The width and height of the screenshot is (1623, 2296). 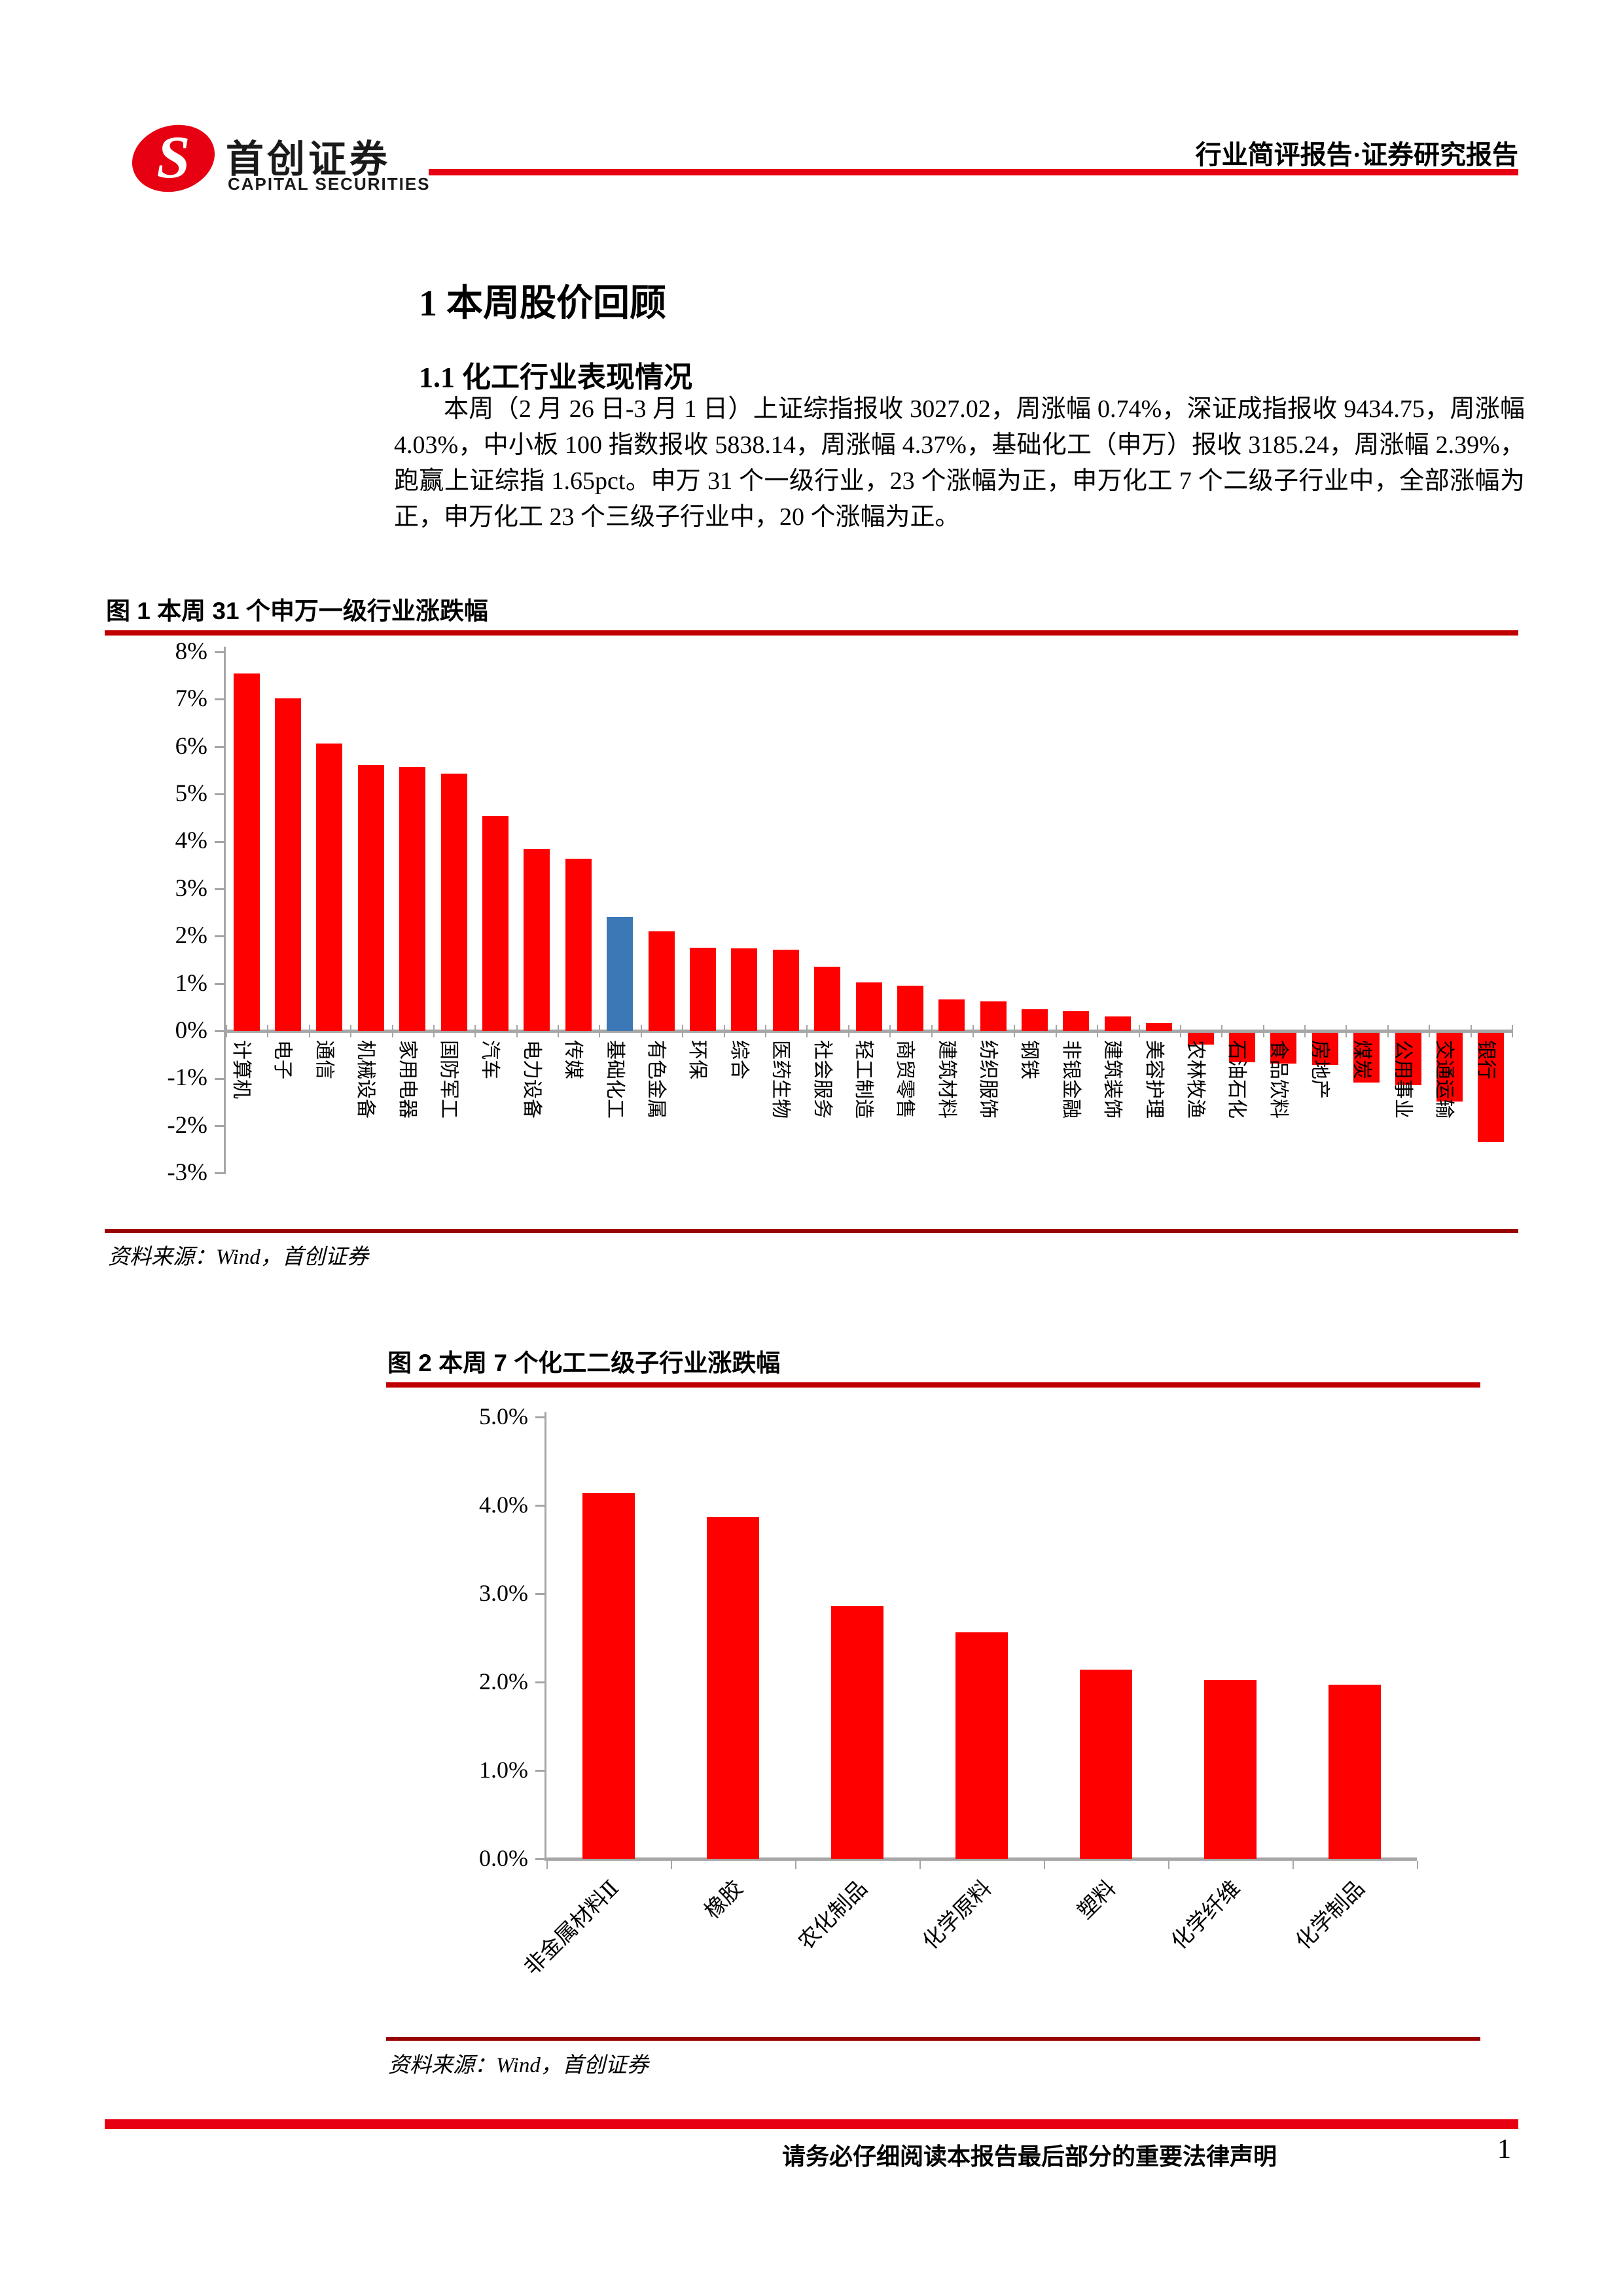 What do you see at coordinates (453, 902) in the screenshot?
I see `bar-国防军工` at bounding box center [453, 902].